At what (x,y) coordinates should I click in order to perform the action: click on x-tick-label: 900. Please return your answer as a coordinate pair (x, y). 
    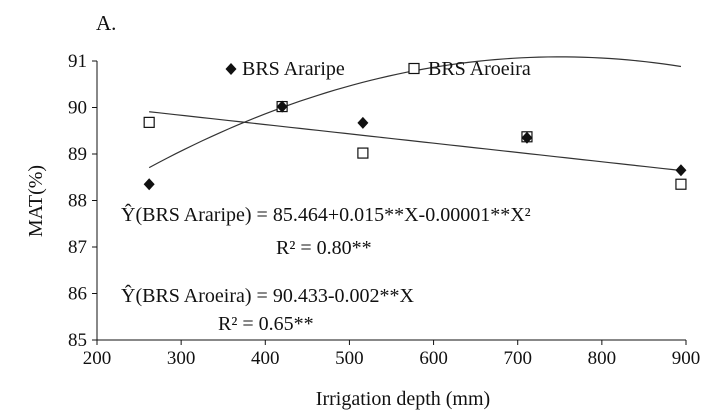
    Looking at the image, I should click on (686, 358).